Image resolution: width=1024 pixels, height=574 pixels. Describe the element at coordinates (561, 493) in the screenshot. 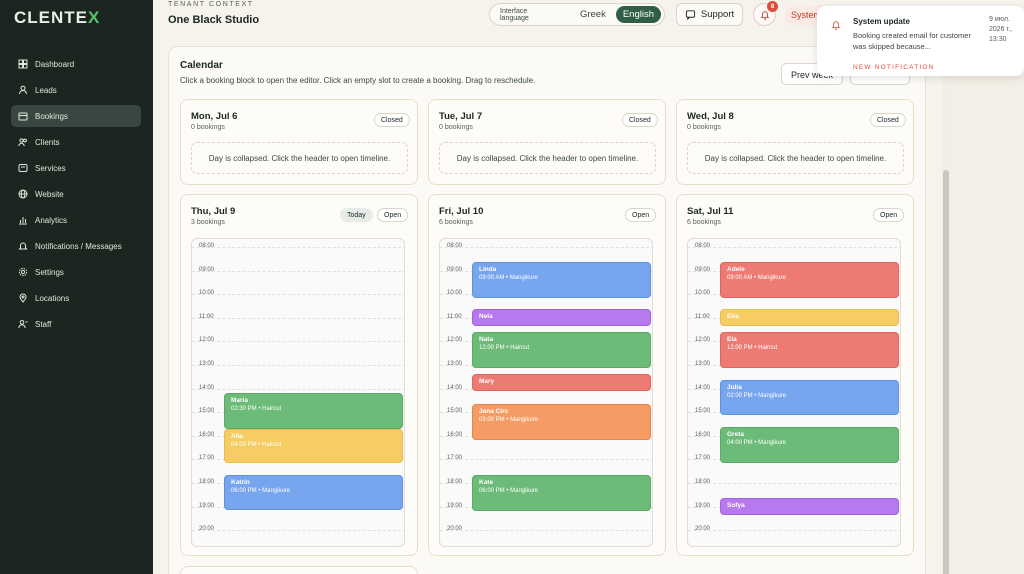

I see `booking-block: Kate 06:00 PM • Mangikure` at that location.